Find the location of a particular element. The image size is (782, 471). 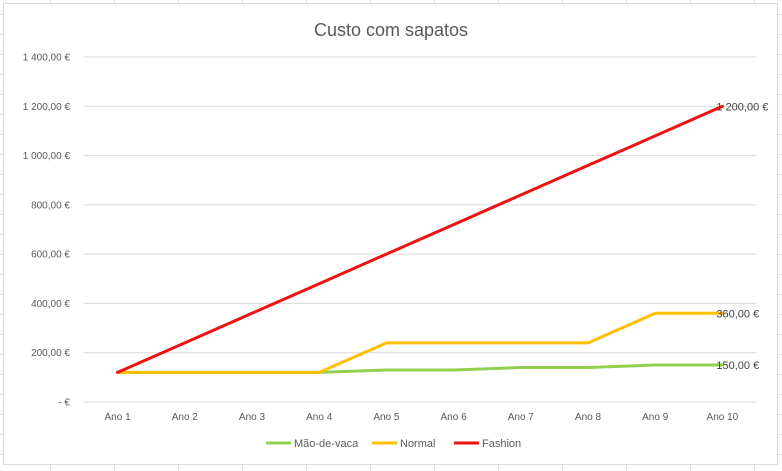

data-label: 1 200,00 € is located at coordinates (742, 107).